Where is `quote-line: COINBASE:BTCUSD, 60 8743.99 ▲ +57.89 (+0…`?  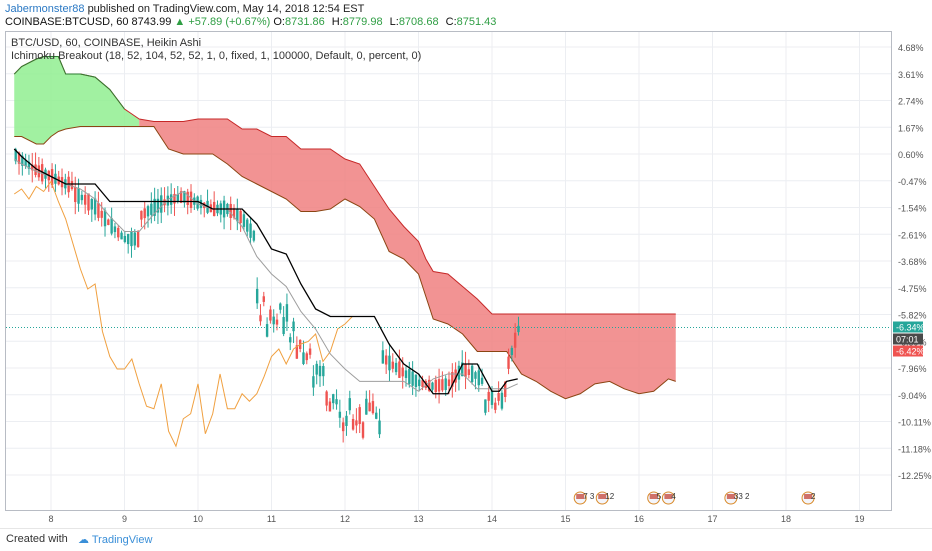 quote-line: COINBASE:BTCUSD, 60 8743.99 ▲ +57.89 (+0… is located at coordinates (252, 22).